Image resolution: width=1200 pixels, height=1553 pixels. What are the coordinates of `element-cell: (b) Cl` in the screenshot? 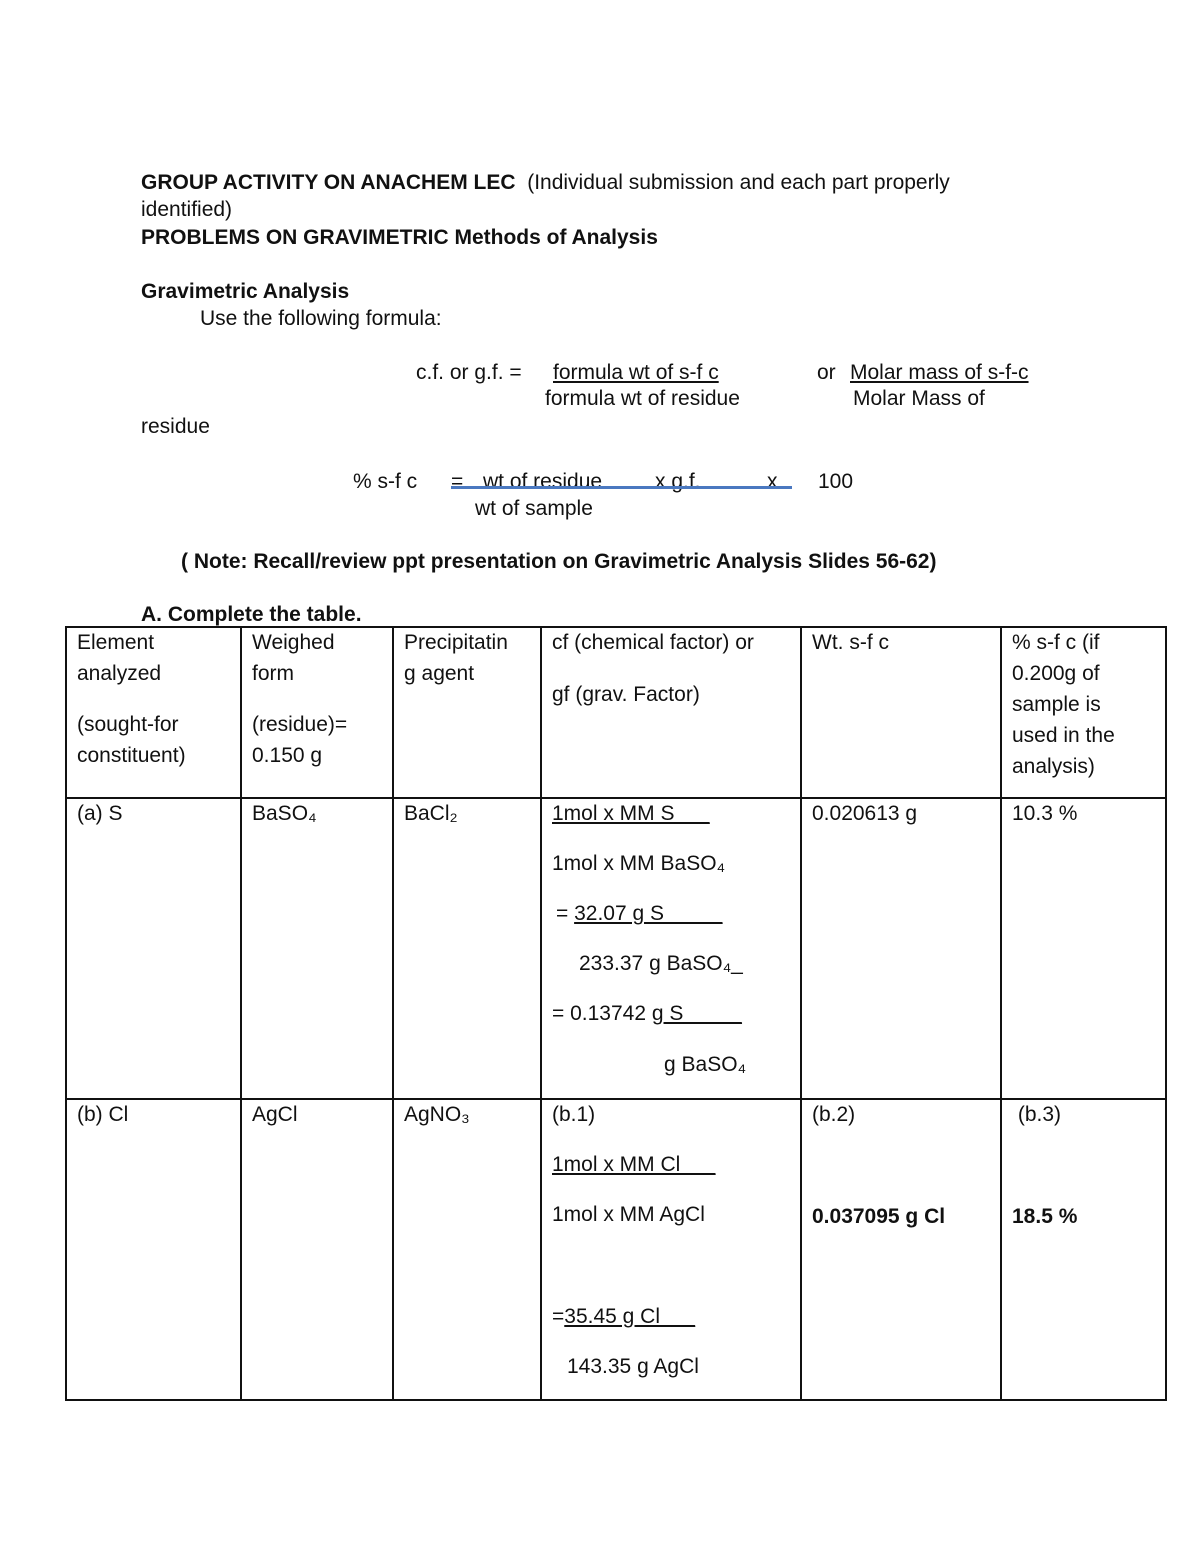 It's located at (103, 1114).